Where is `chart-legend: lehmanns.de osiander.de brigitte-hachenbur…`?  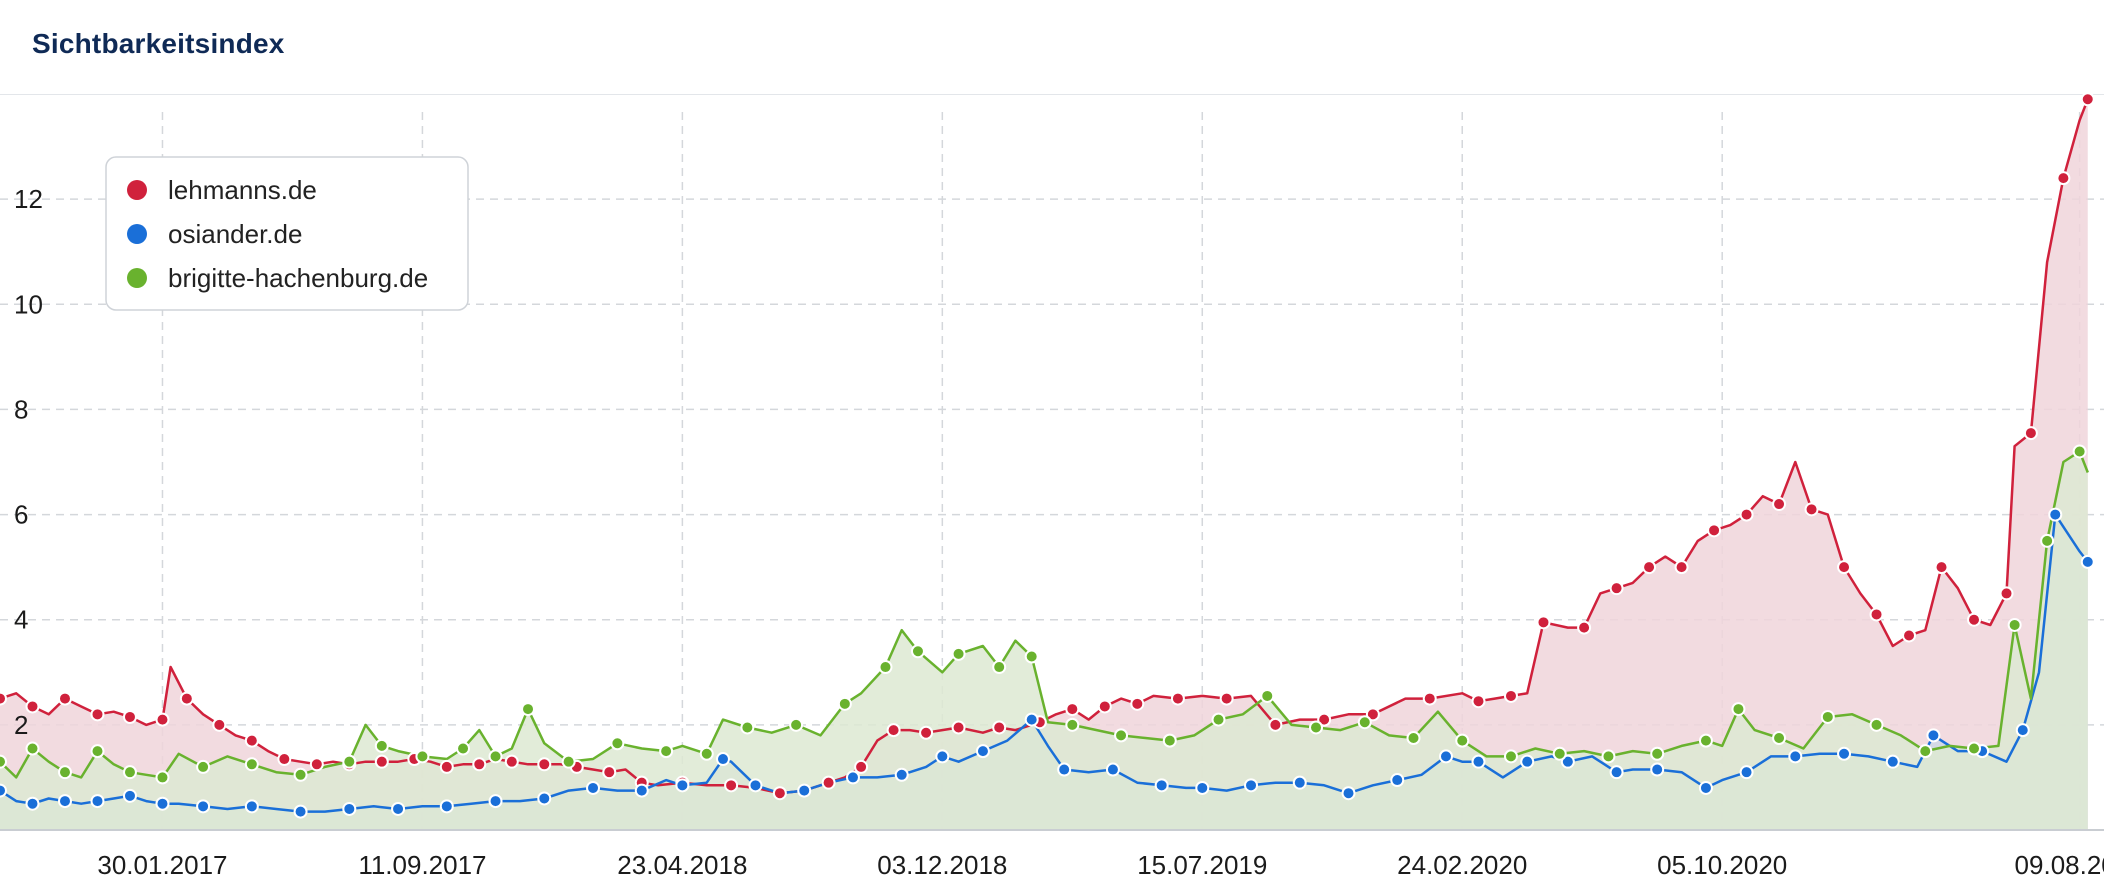
chart-legend: lehmanns.de osiander.de brigitte-hachenbur… is located at coordinates (287, 233).